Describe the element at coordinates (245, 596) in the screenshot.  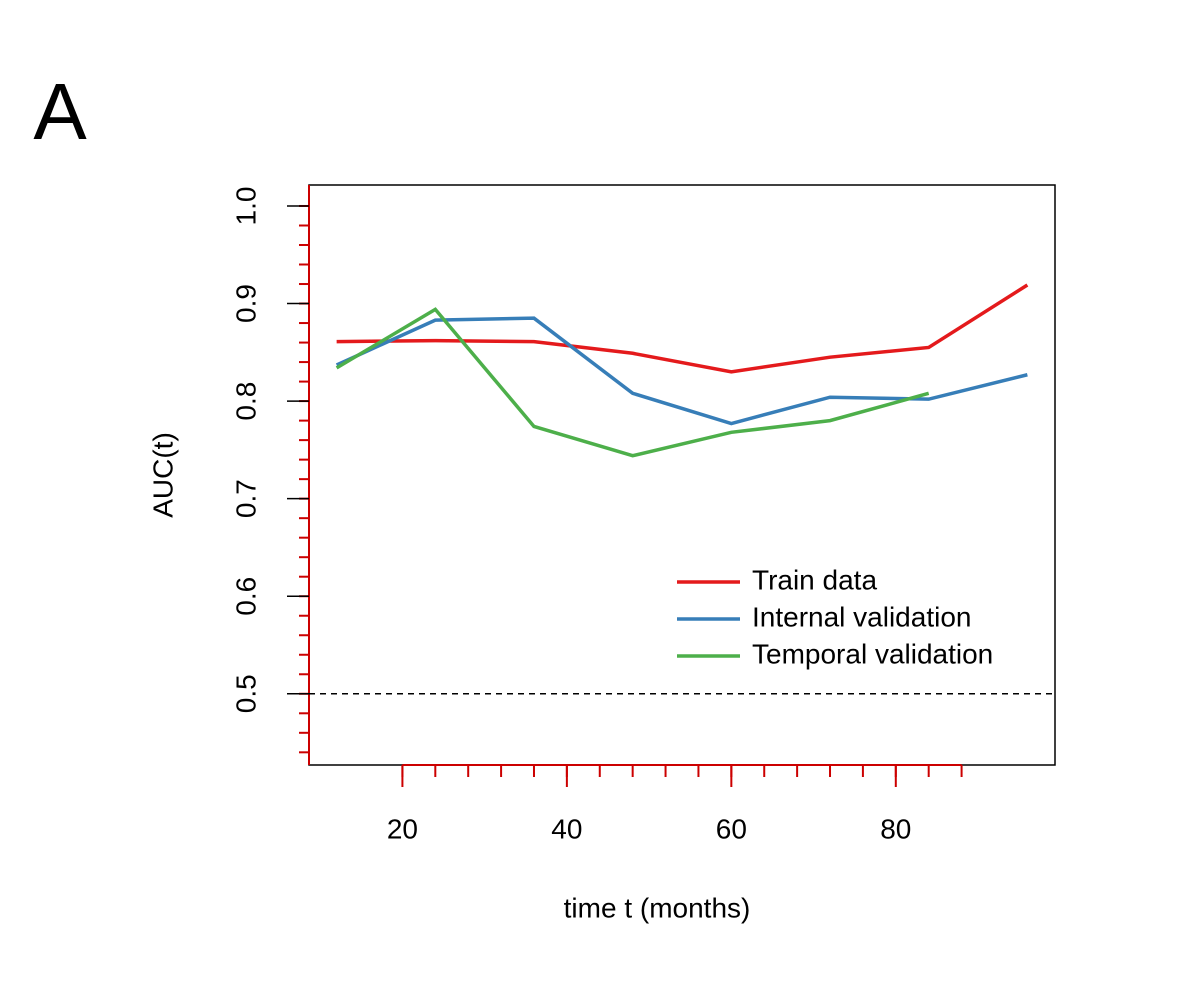
I see `y-tick-label: 0.6` at that location.